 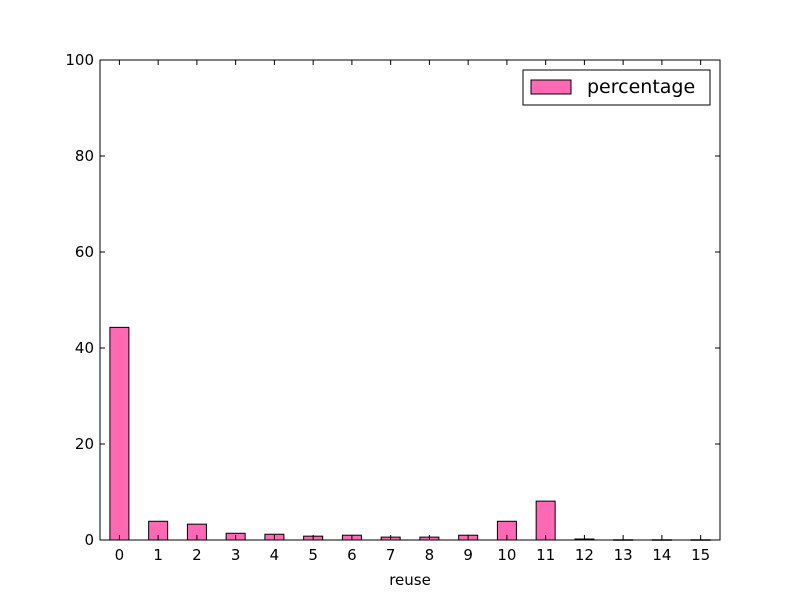 What do you see at coordinates (84, 348) in the screenshot?
I see `y-tick-label: 40` at bounding box center [84, 348].